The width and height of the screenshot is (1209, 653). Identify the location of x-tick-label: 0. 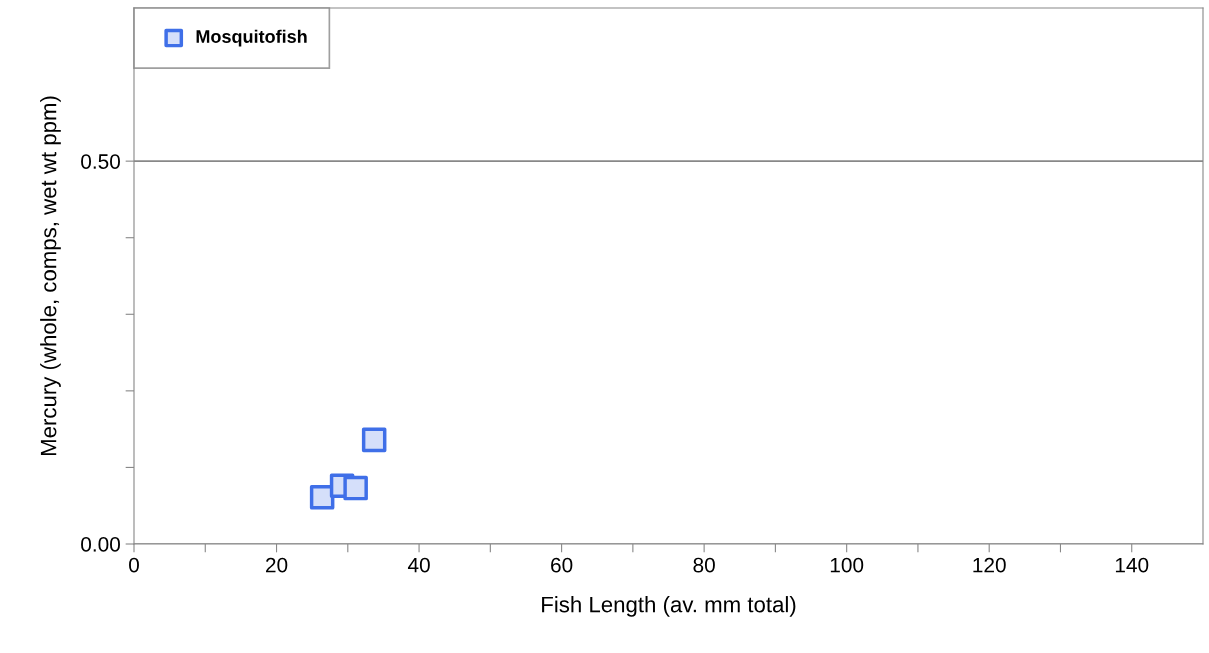
(134, 565).